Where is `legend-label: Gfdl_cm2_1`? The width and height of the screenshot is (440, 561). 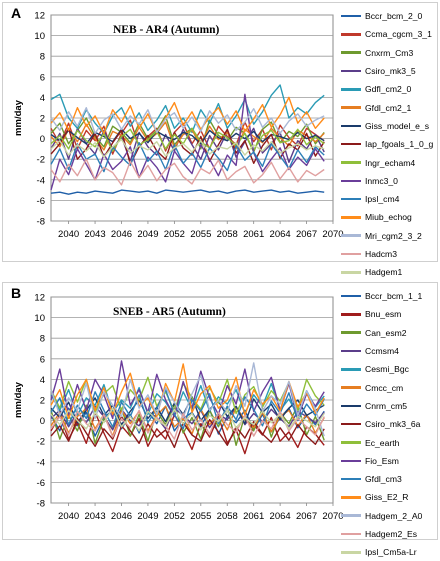
legend-label: Gfdl_cm2_1 is located at coordinates (388, 107).